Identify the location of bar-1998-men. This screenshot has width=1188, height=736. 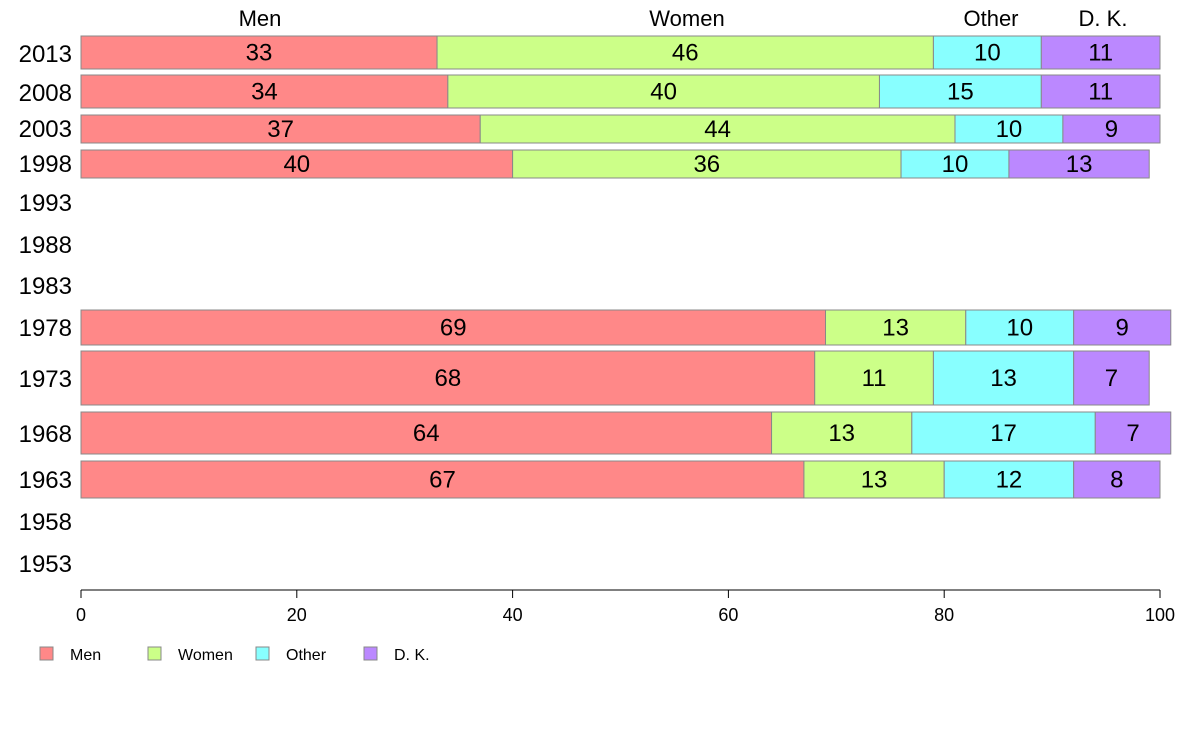
(297, 164).